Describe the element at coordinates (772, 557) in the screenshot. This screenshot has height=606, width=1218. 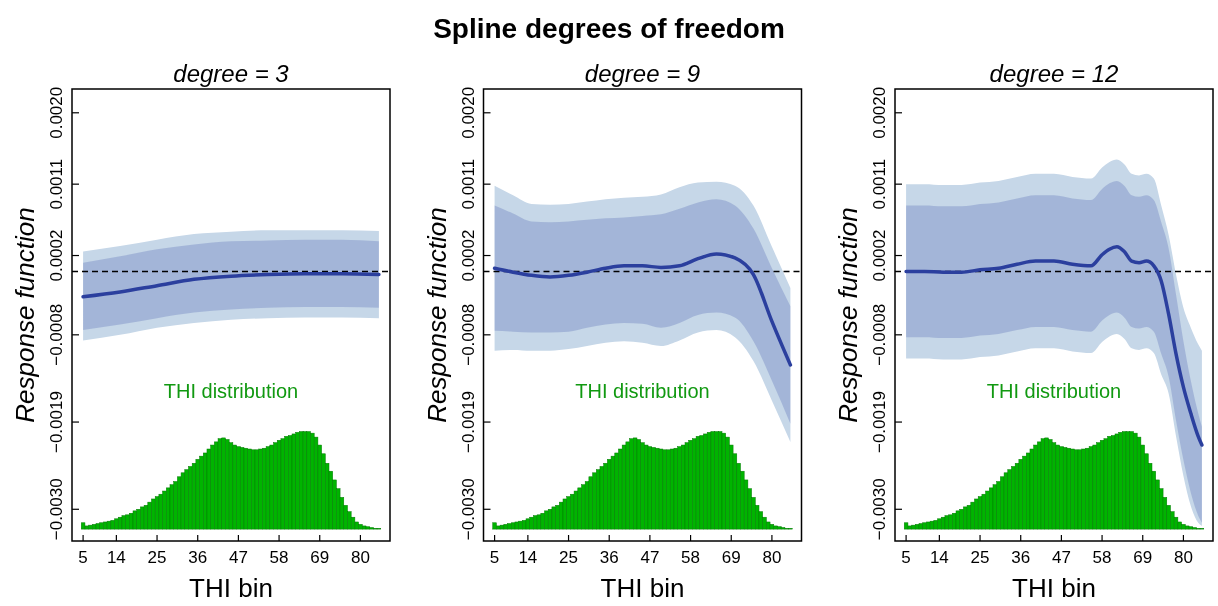
I see `x-tick-label: 80` at that location.